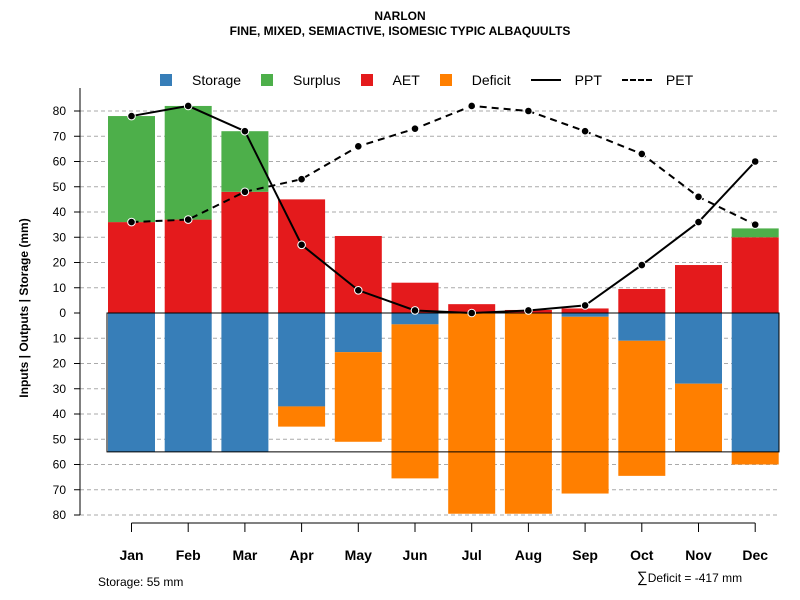 This screenshot has width=800, height=600. I want to click on x-tick-label: Aug, so click(528, 555).